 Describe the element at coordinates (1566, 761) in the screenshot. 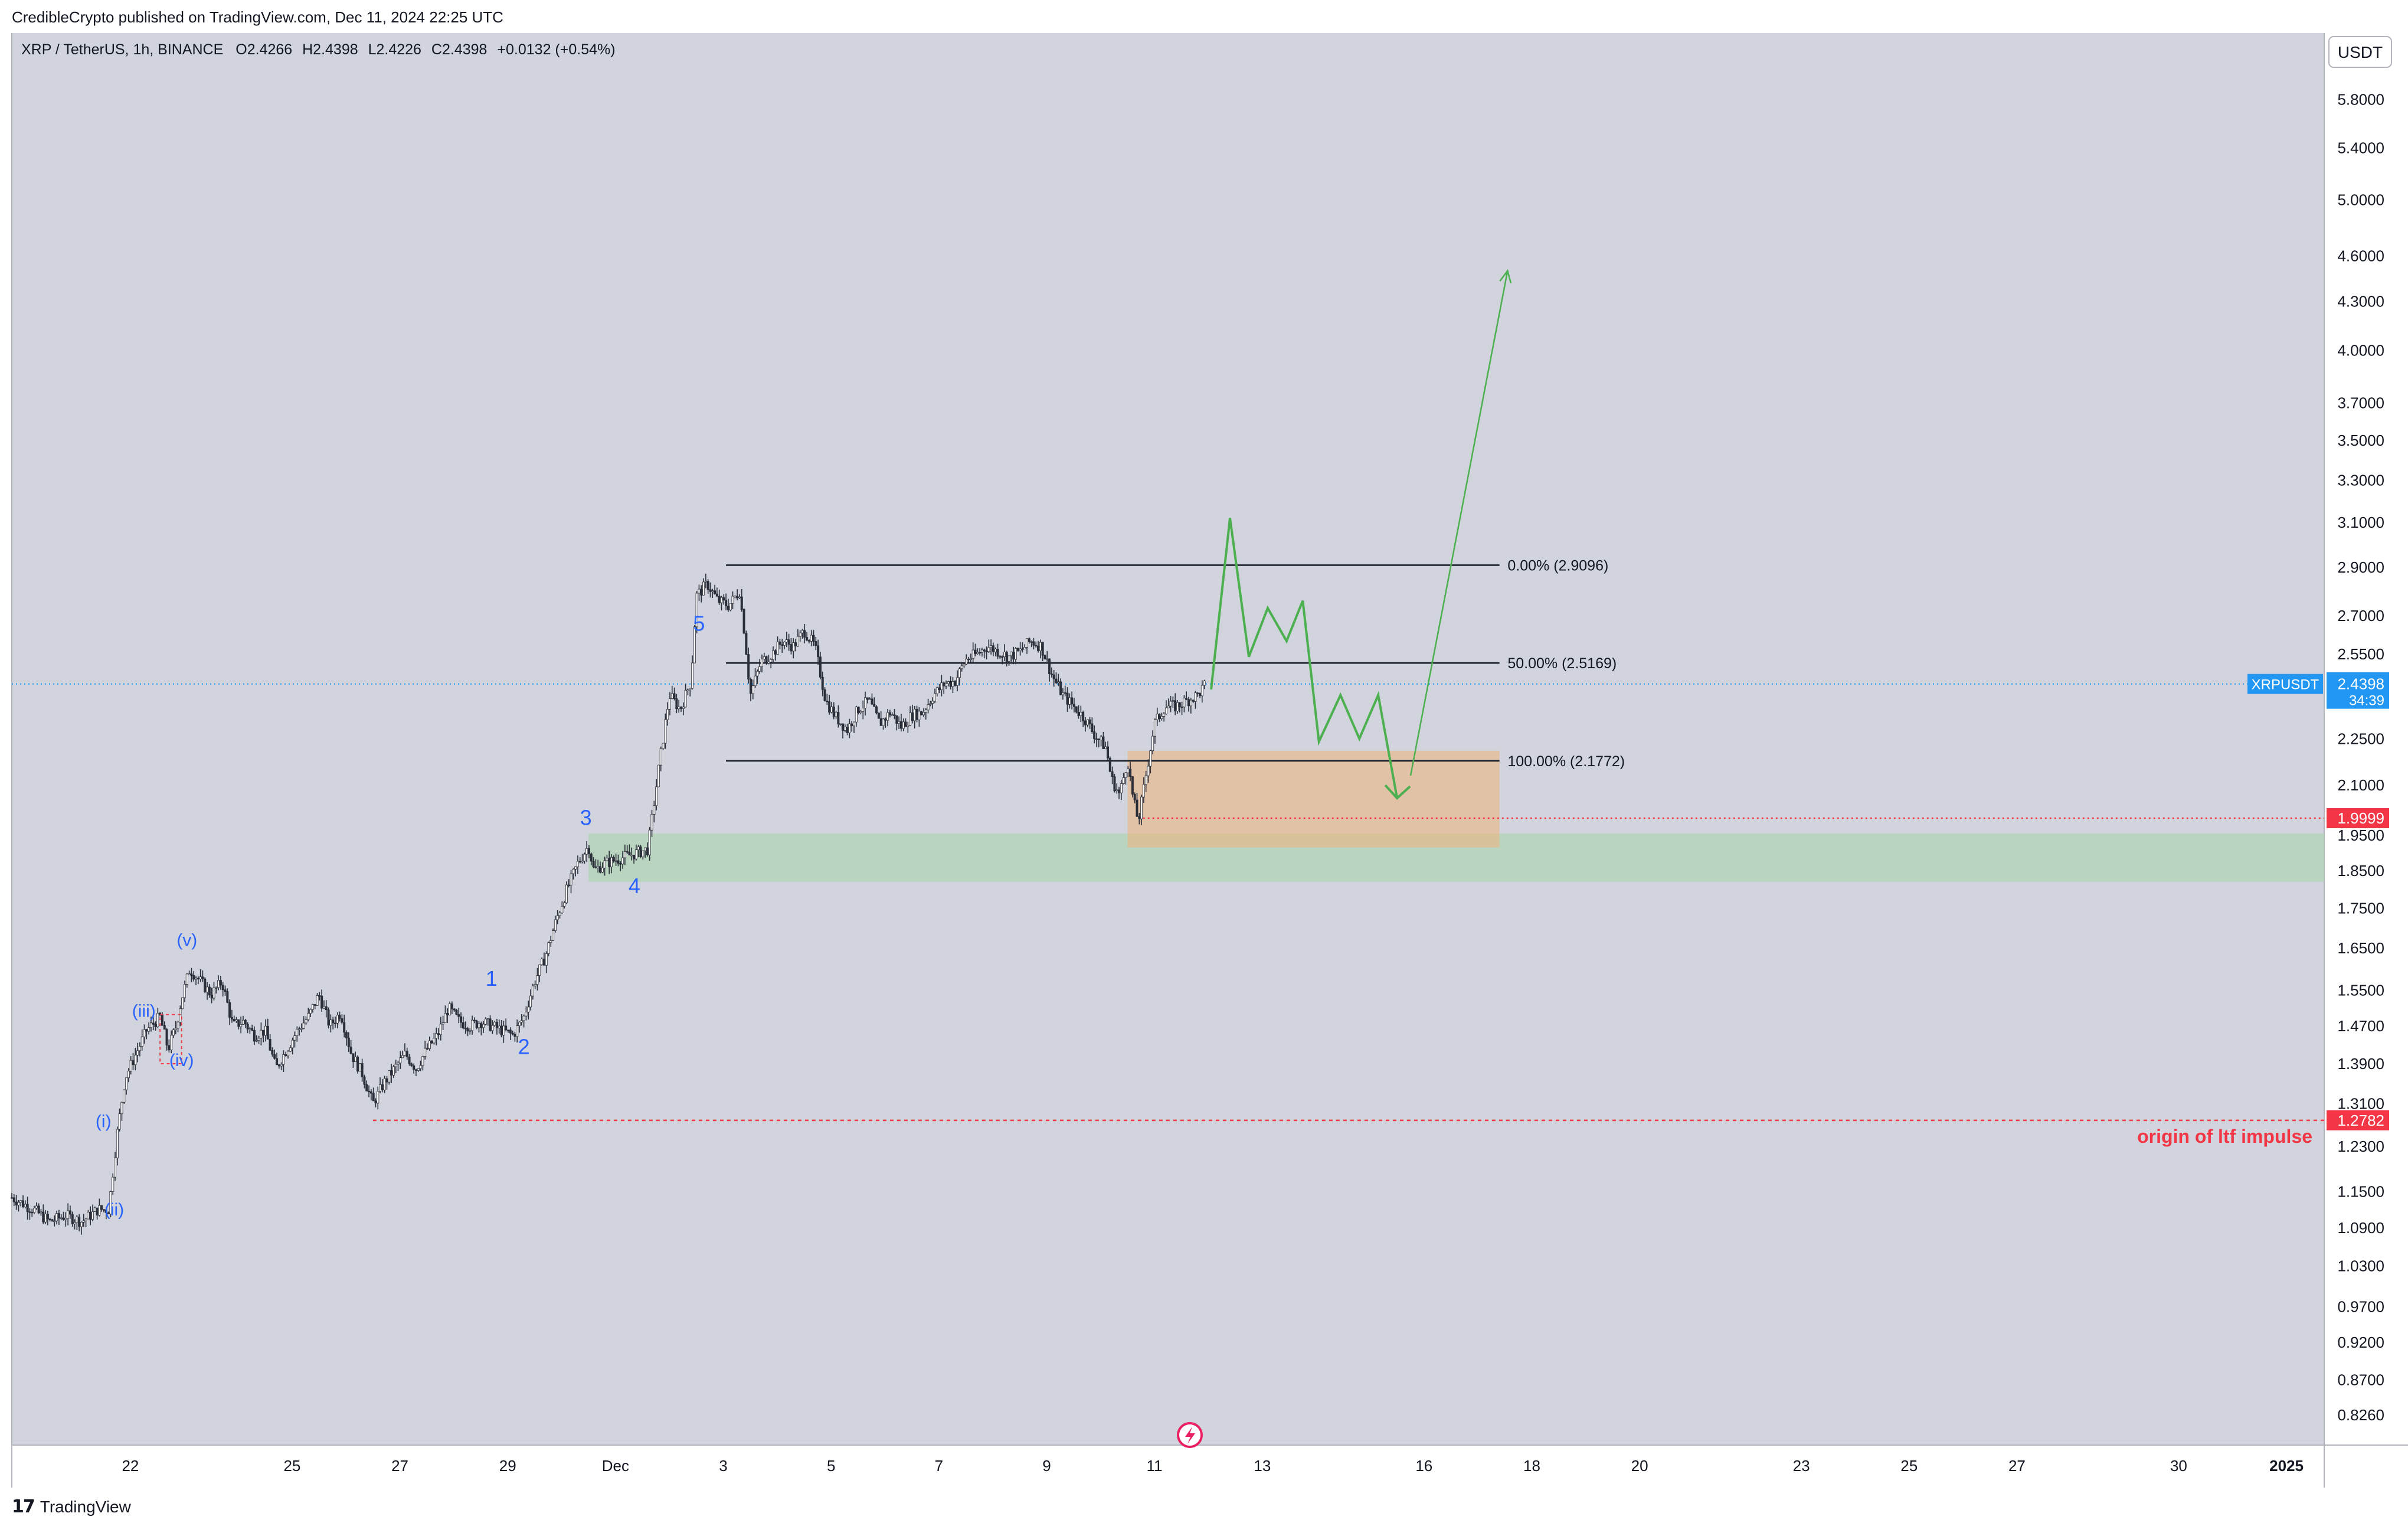

I see `fib-level-label: 100.00% (2.1772)` at that location.